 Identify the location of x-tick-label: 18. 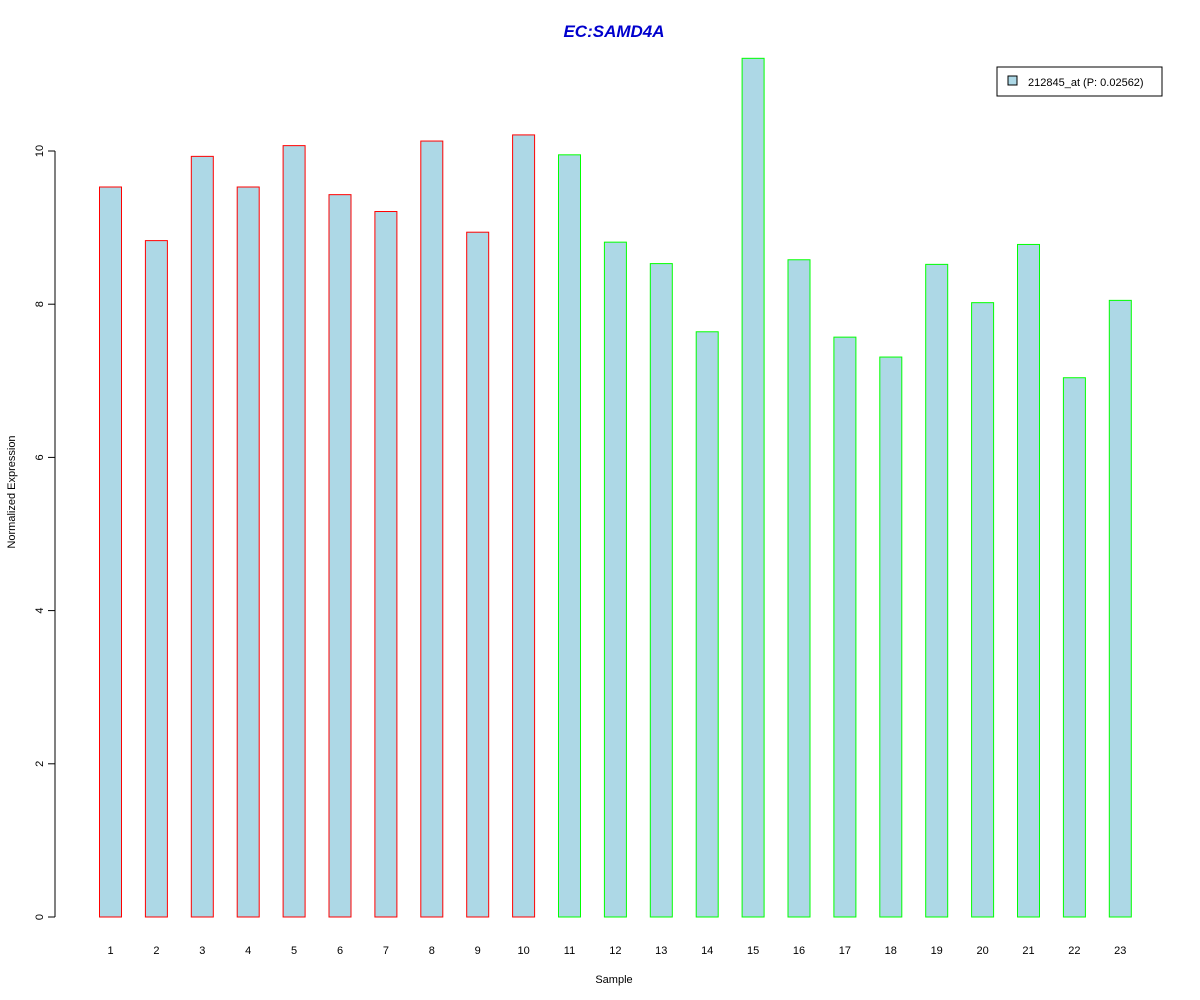
(891, 951).